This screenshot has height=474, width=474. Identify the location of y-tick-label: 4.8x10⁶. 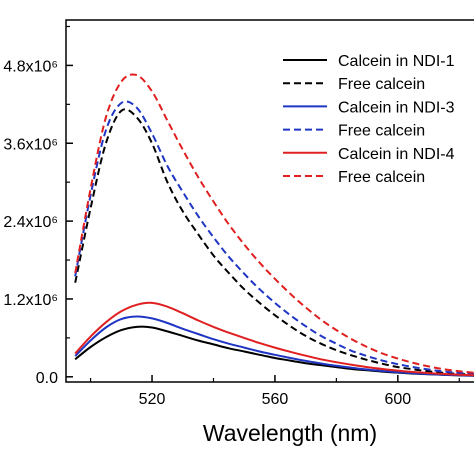
(30, 66).